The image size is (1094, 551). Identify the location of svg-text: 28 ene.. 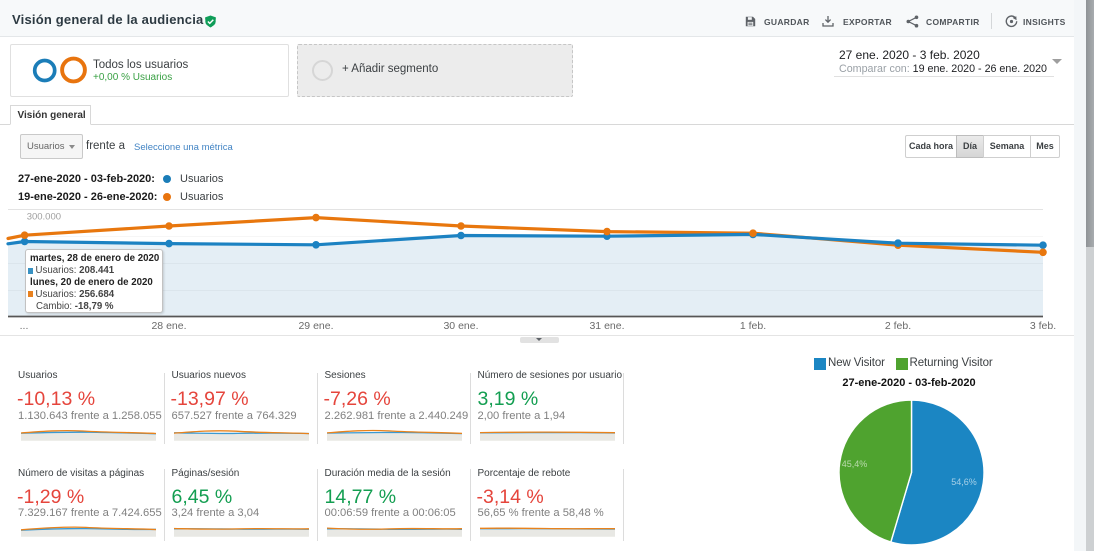
(168, 326).